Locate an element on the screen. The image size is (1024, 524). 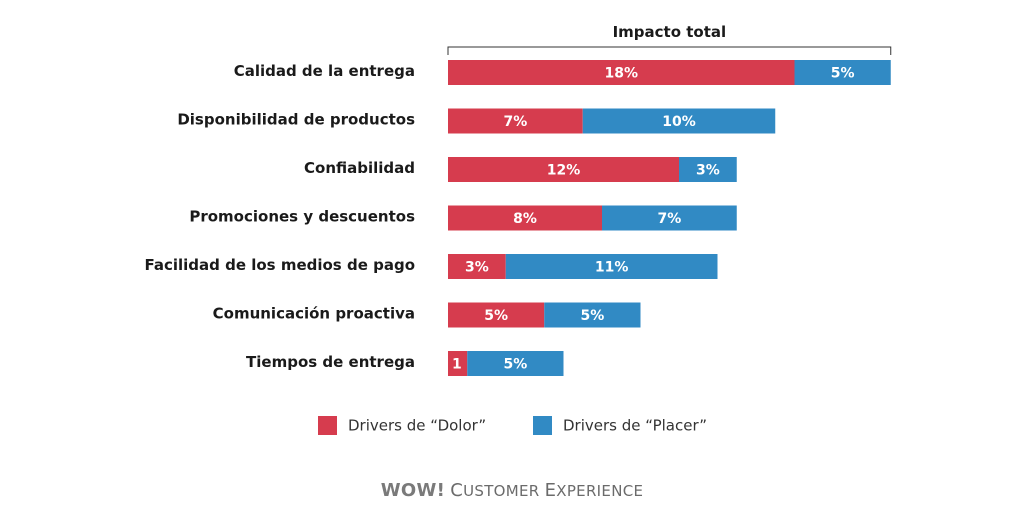
category-label: Facilidad de los medios de pago is located at coordinates (279, 265).